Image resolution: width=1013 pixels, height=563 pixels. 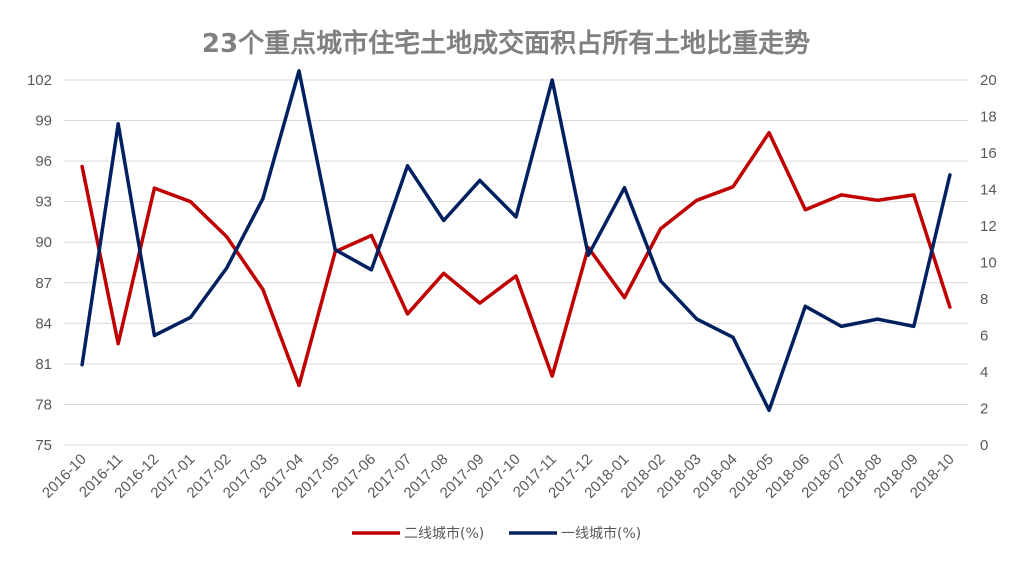 I want to click on left-tick-label: 99, so click(x=43, y=121).